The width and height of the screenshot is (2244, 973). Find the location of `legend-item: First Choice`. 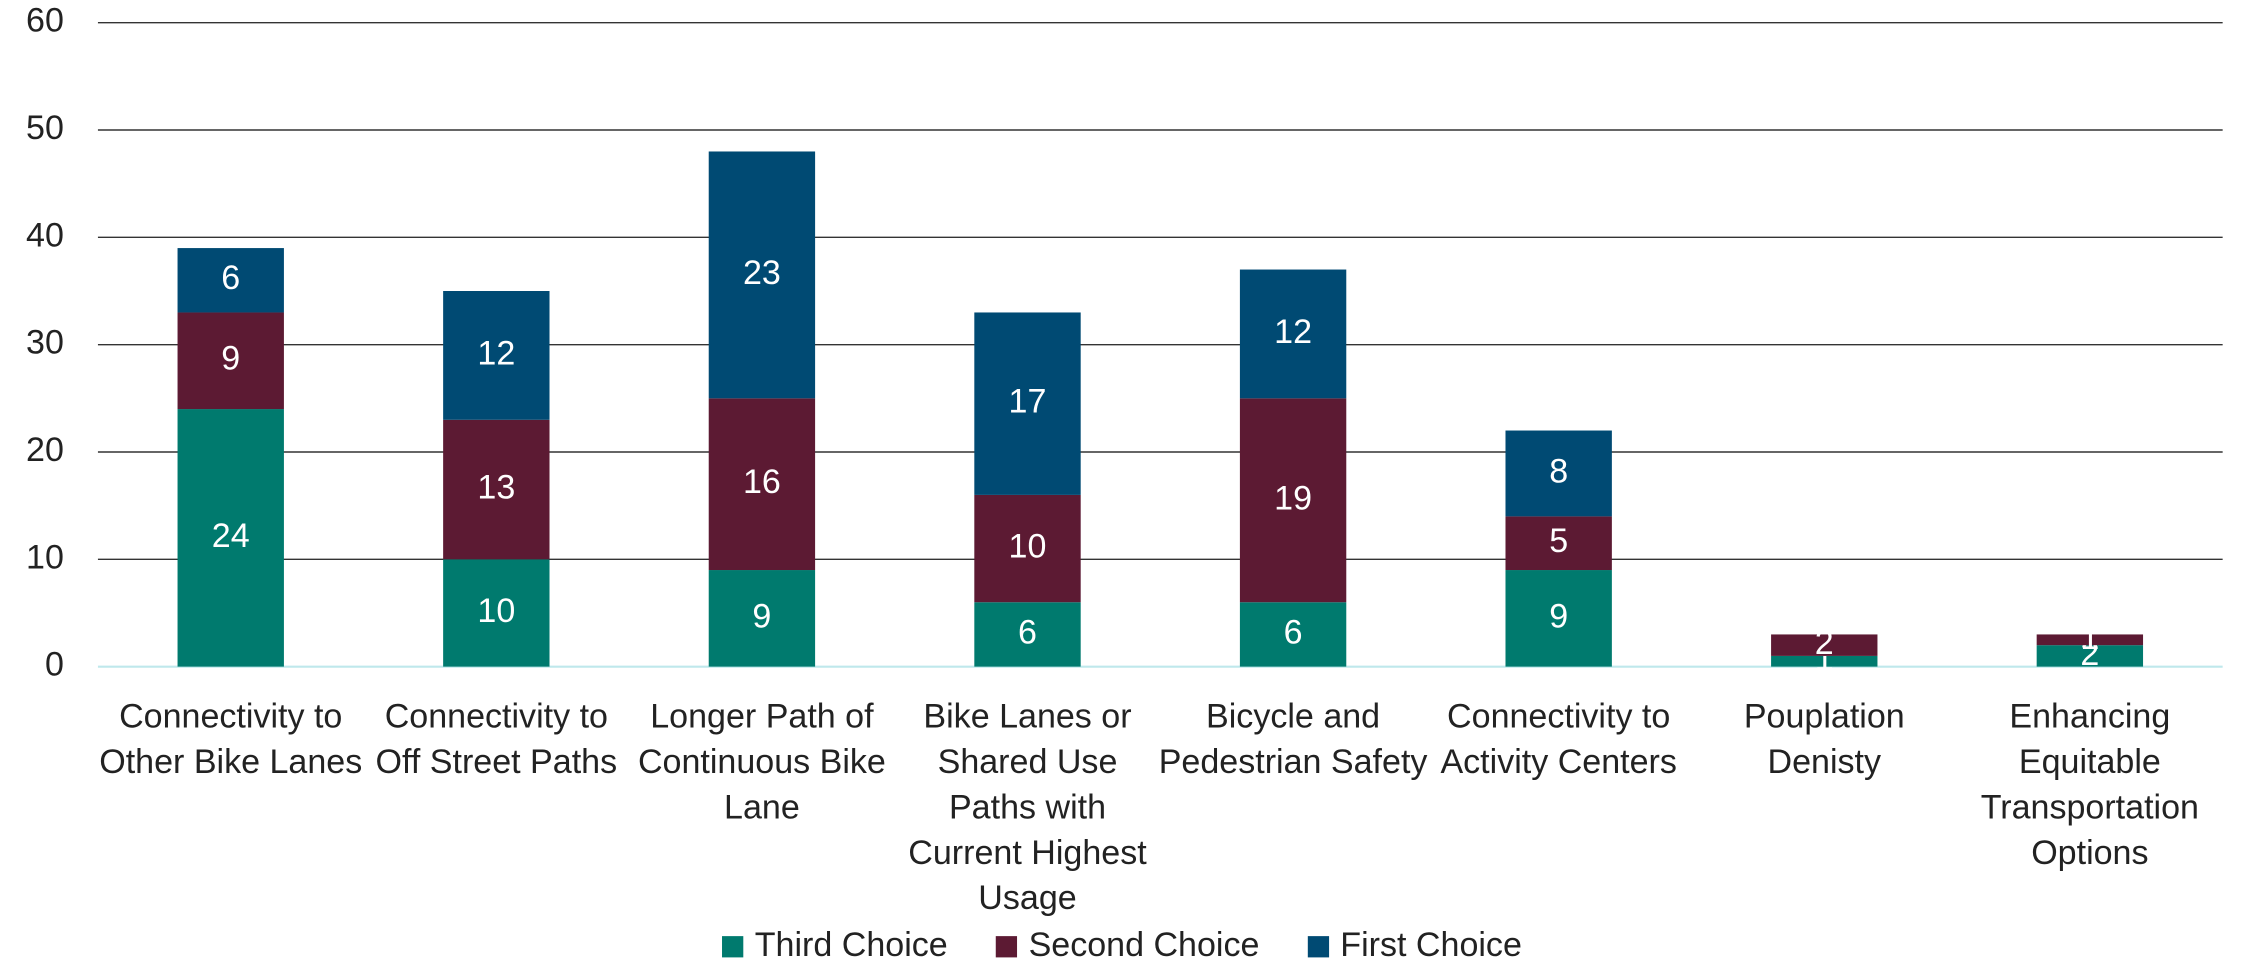

legend-item: First Choice is located at coordinates (1414, 946).